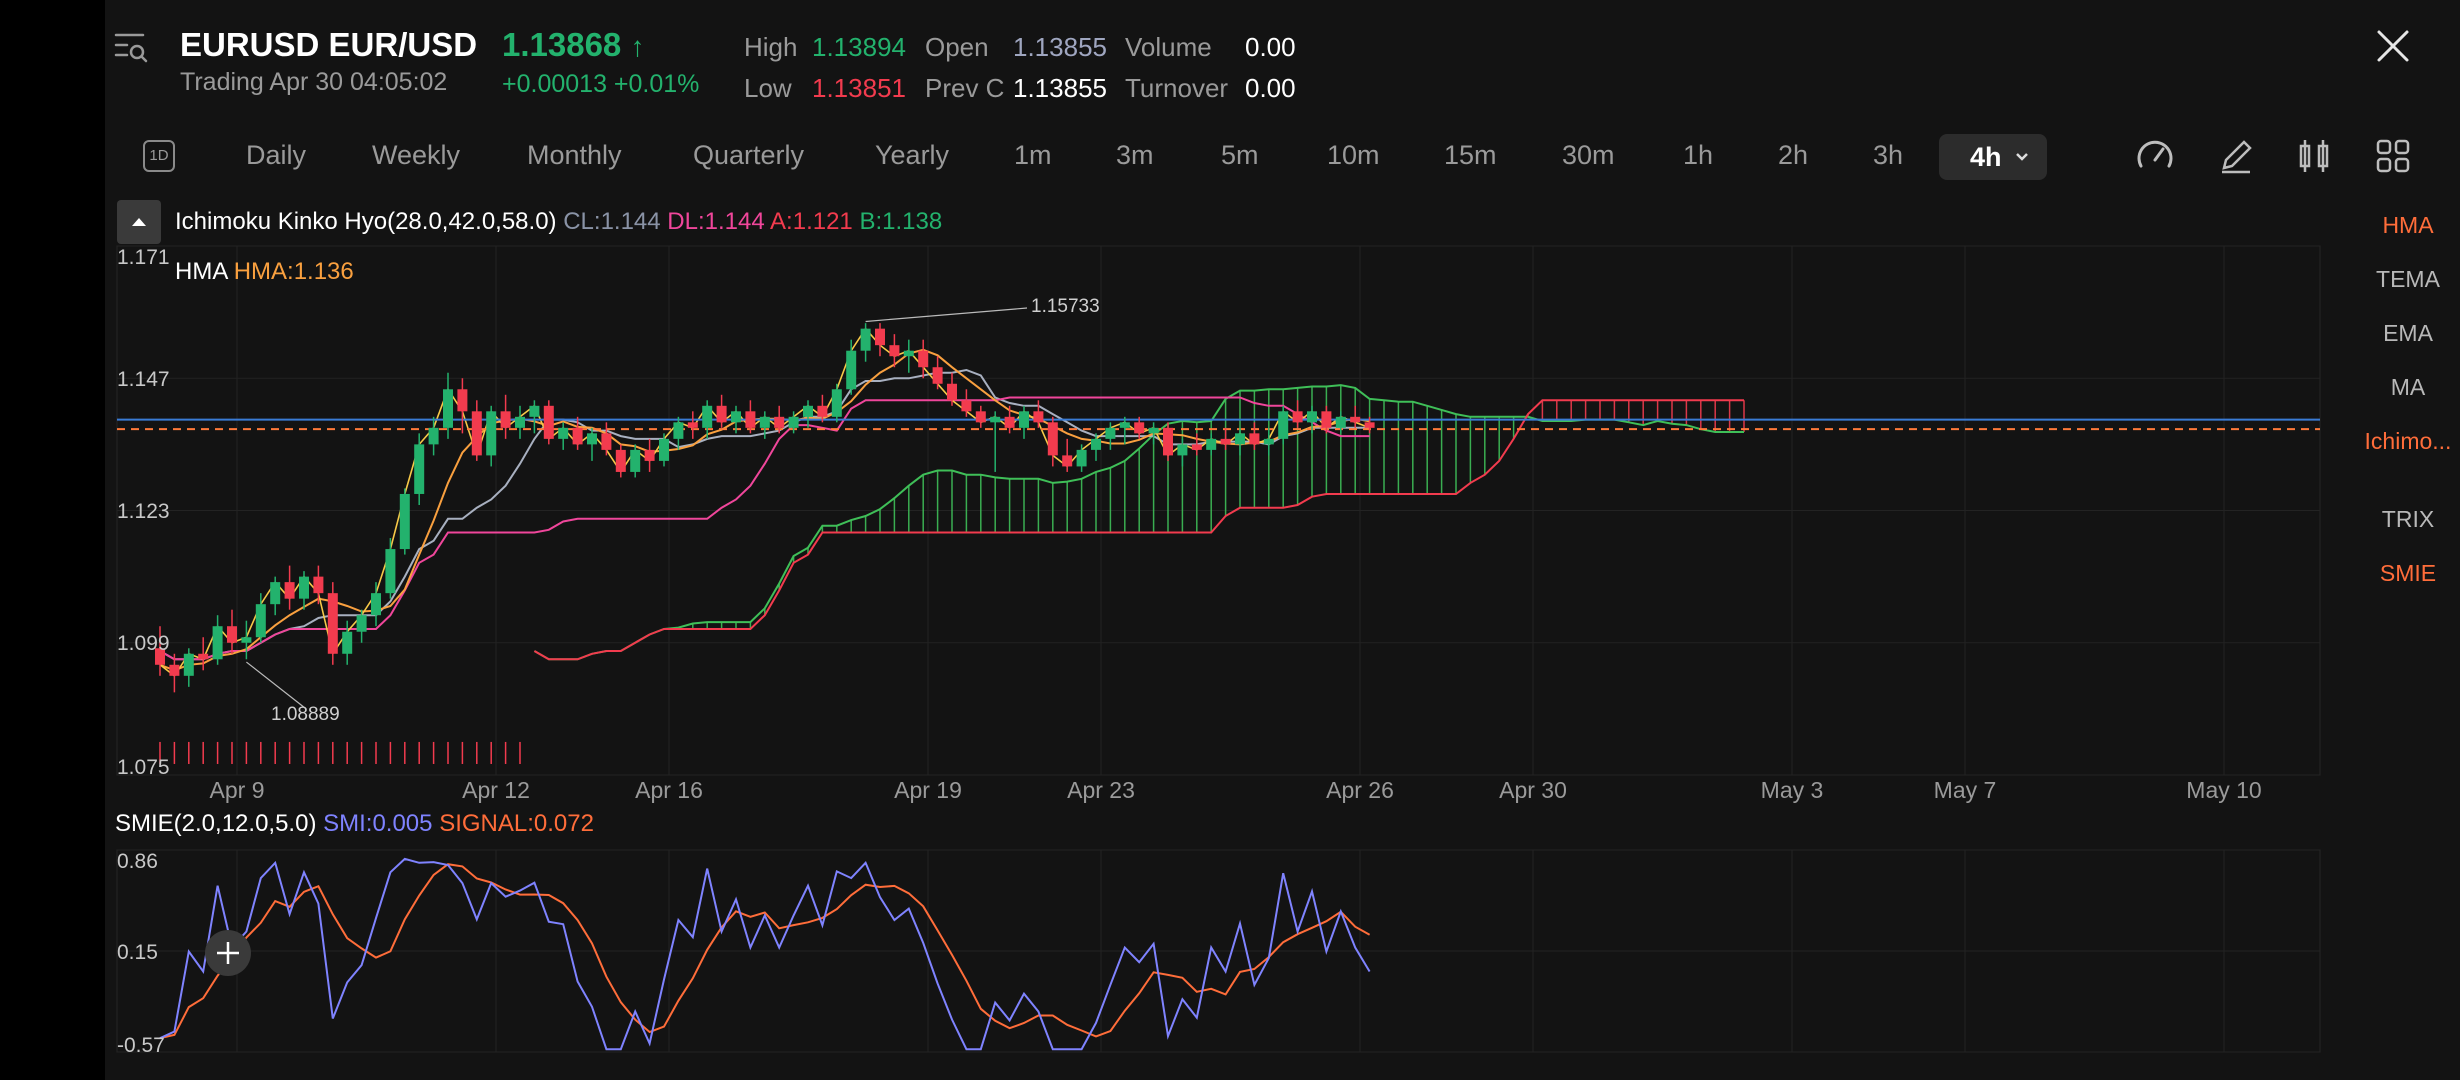 The image size is (2460, 1080). What do you see at coordinates (1353, 155) in the screenshot?
I see `tab-10m: 10m` at bounding box center [1353, 155].